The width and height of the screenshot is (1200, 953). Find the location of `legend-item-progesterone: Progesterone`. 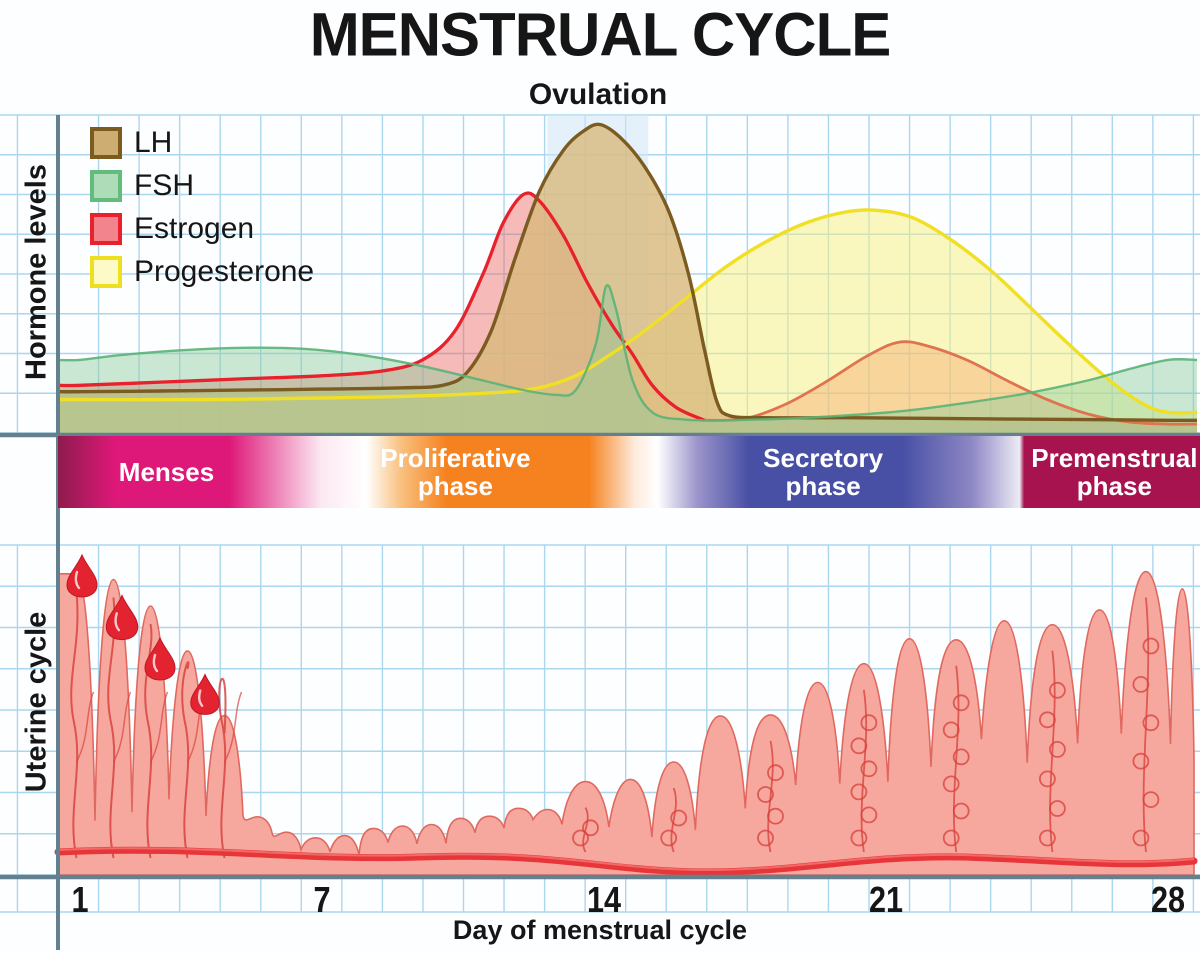

legend-item-progesterone: Progesterone is located at coordinates (202, 271).